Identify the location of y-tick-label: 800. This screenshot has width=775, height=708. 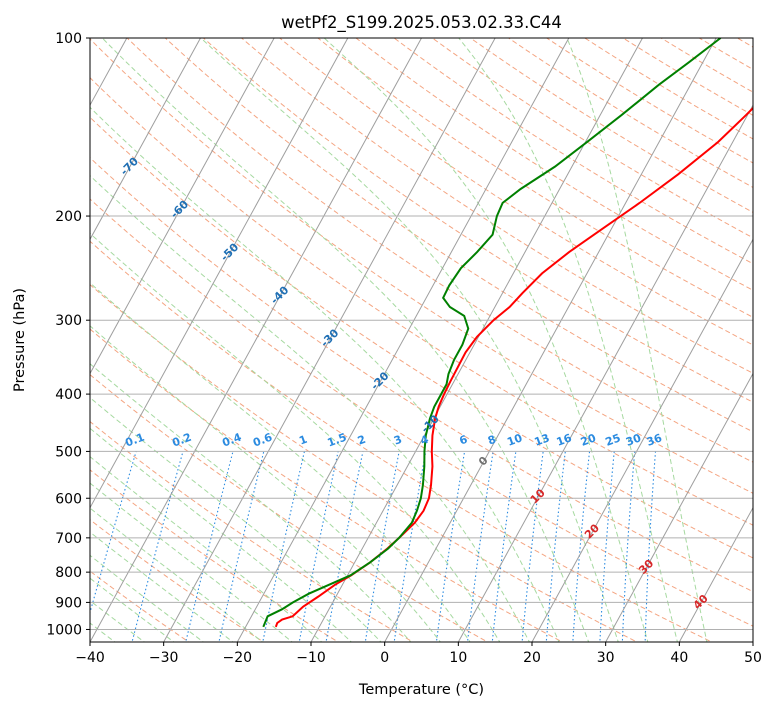
(68, 573).